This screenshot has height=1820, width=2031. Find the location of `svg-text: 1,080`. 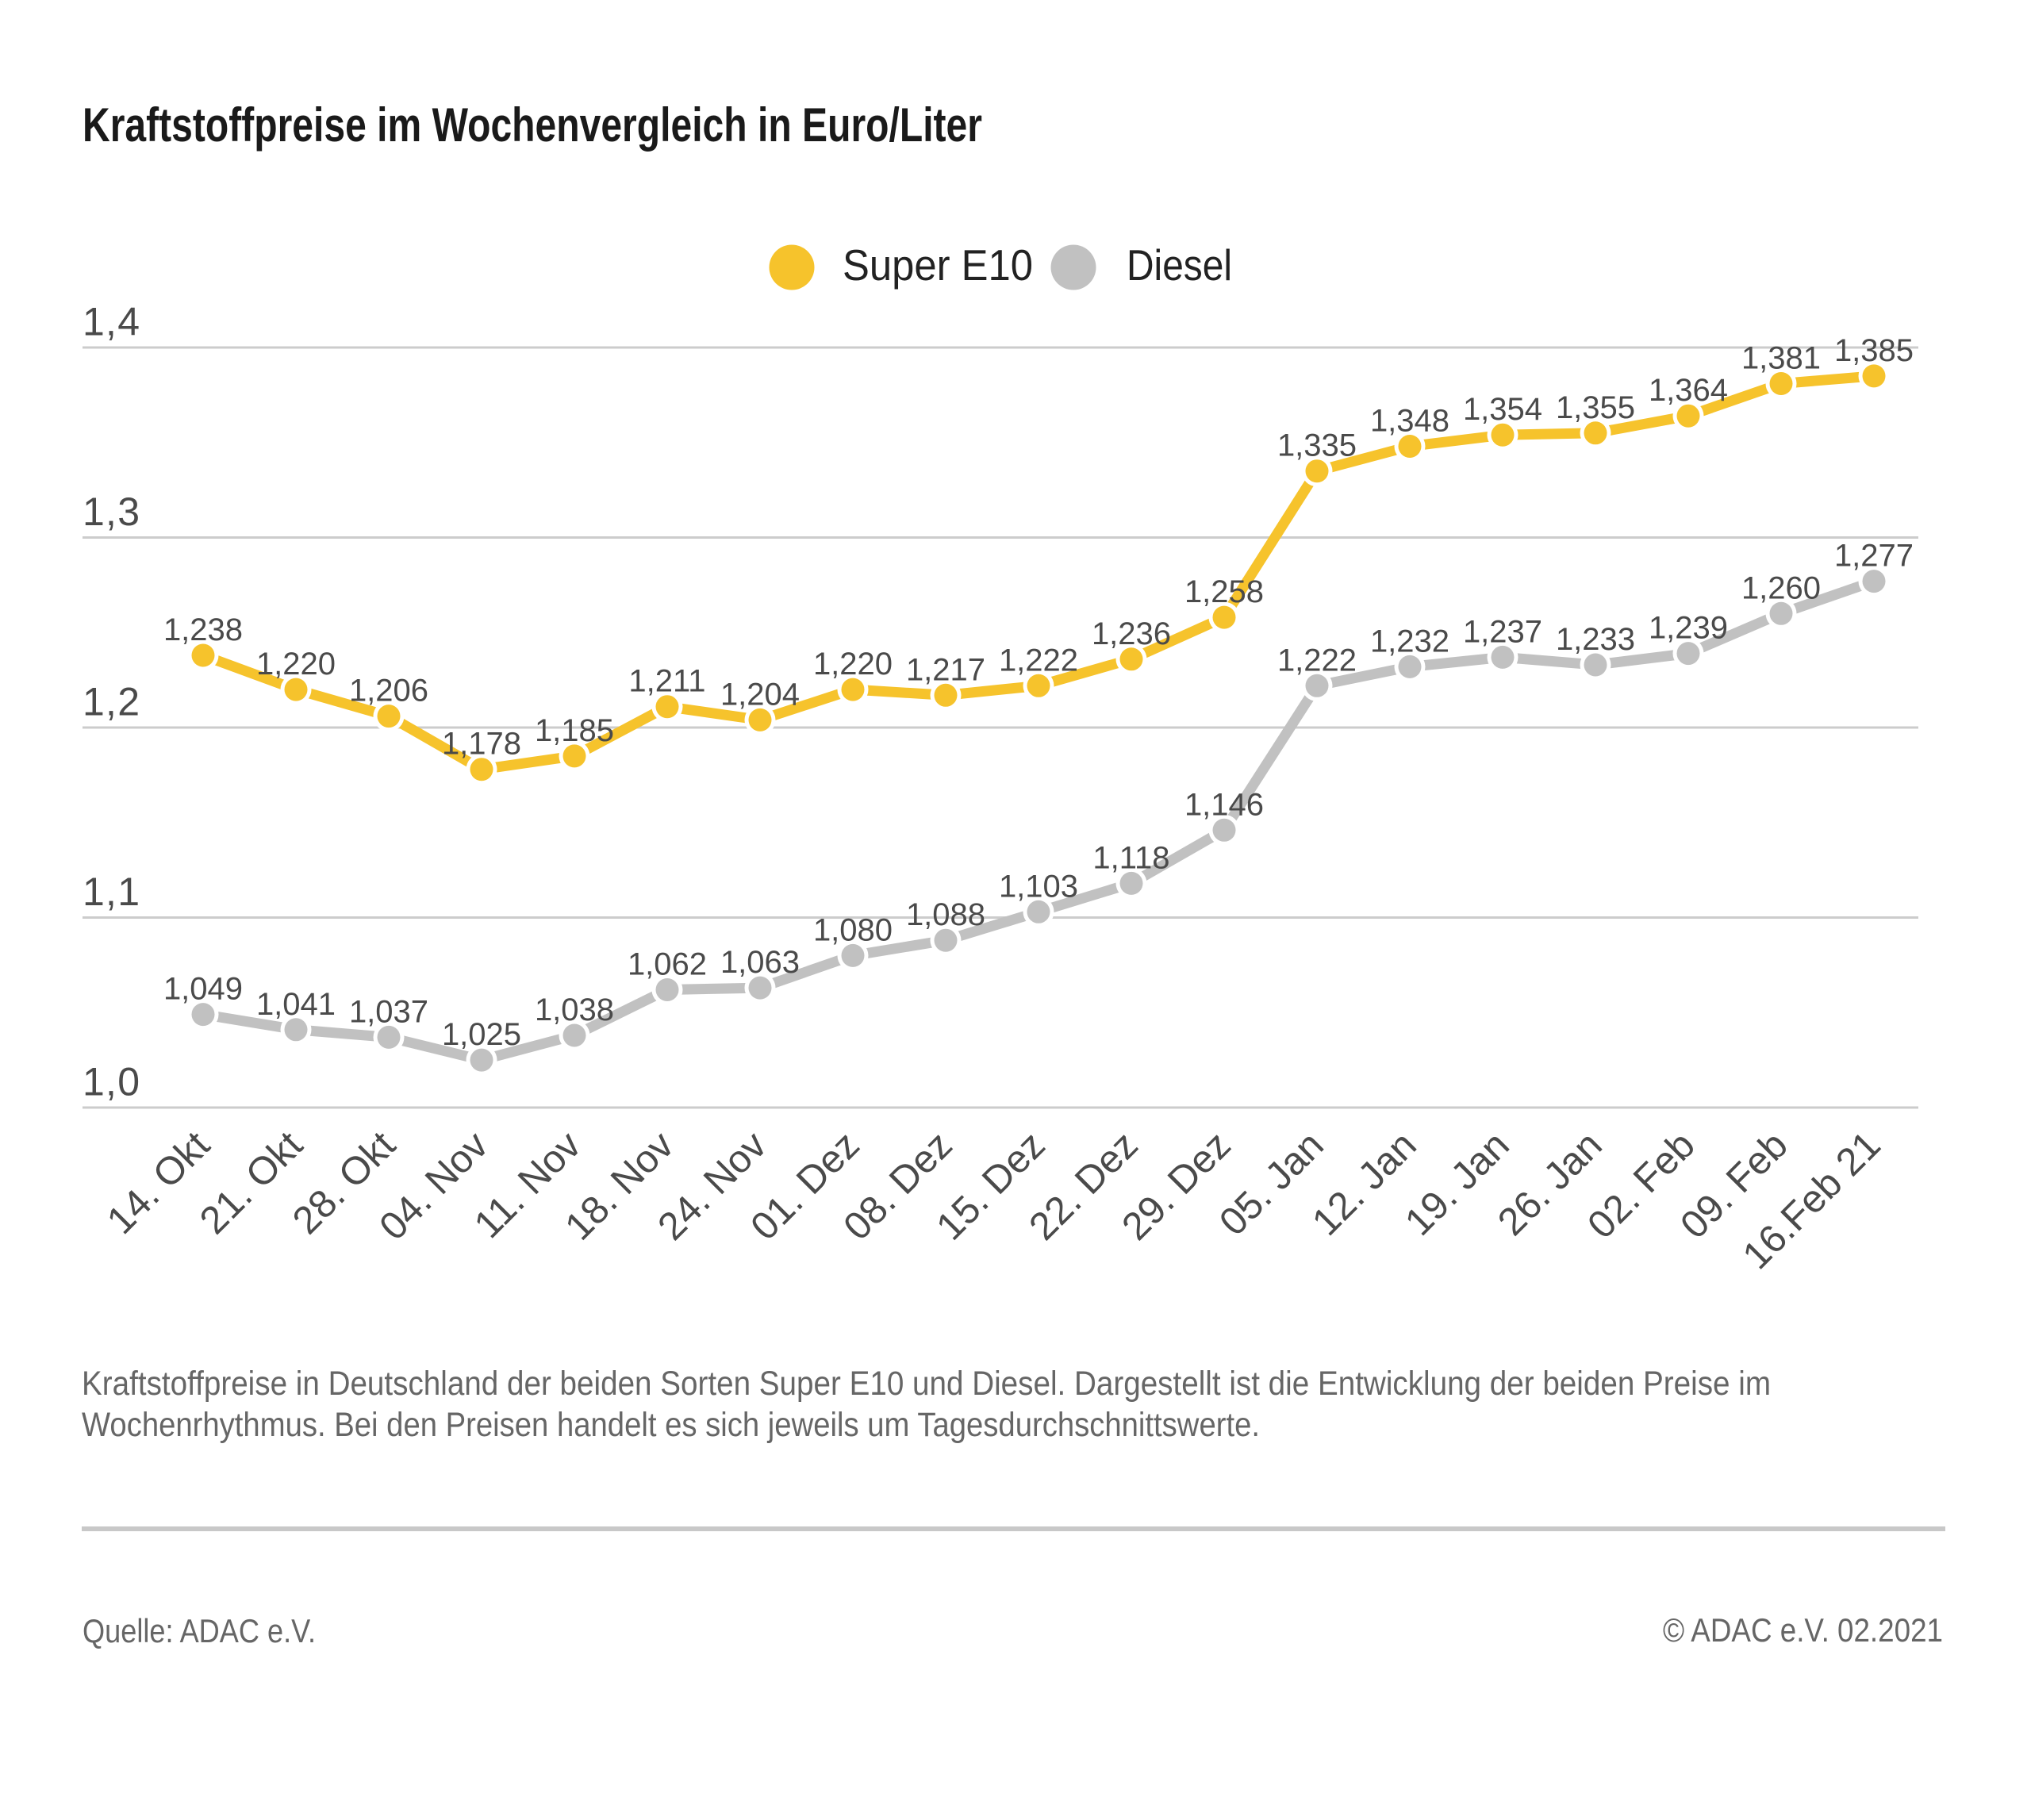

svg-text: 1,080 is located at coordinates (853, 929).